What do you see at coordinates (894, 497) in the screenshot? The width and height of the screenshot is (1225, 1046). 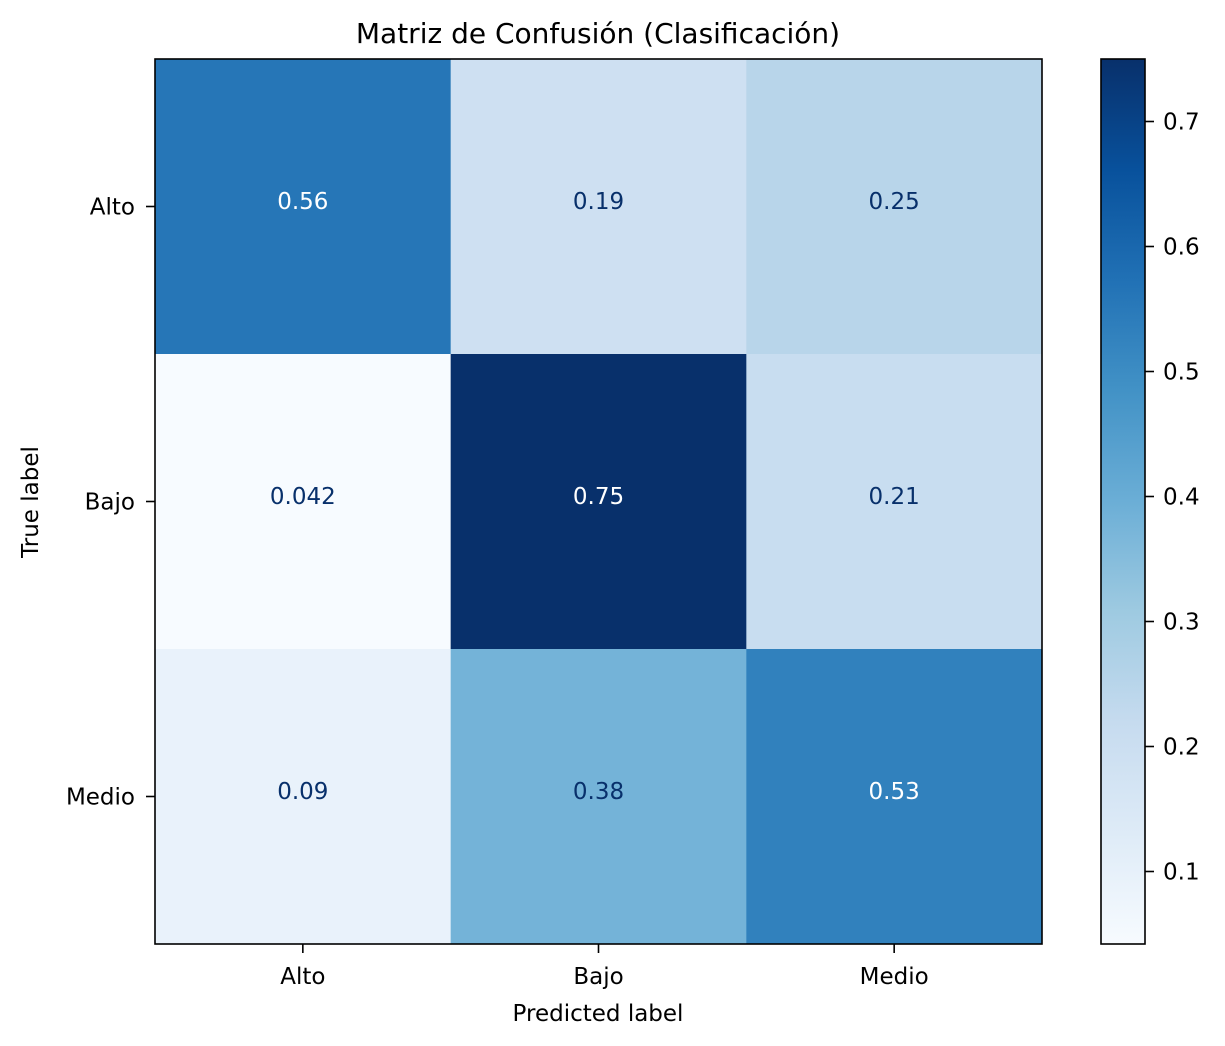 I see `cell-value-label: 0.21` at bounding box center [894, 497].